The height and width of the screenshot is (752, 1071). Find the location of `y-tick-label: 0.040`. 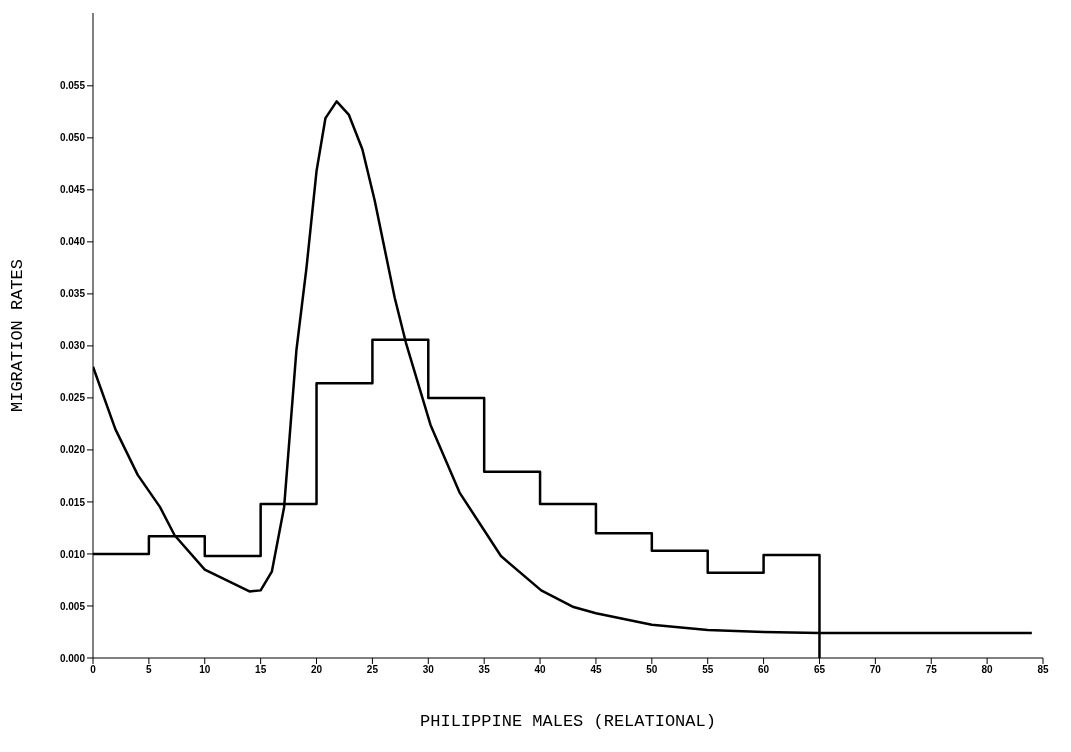

y-tick-label: 0.040 is located at coordinates (72, 242).